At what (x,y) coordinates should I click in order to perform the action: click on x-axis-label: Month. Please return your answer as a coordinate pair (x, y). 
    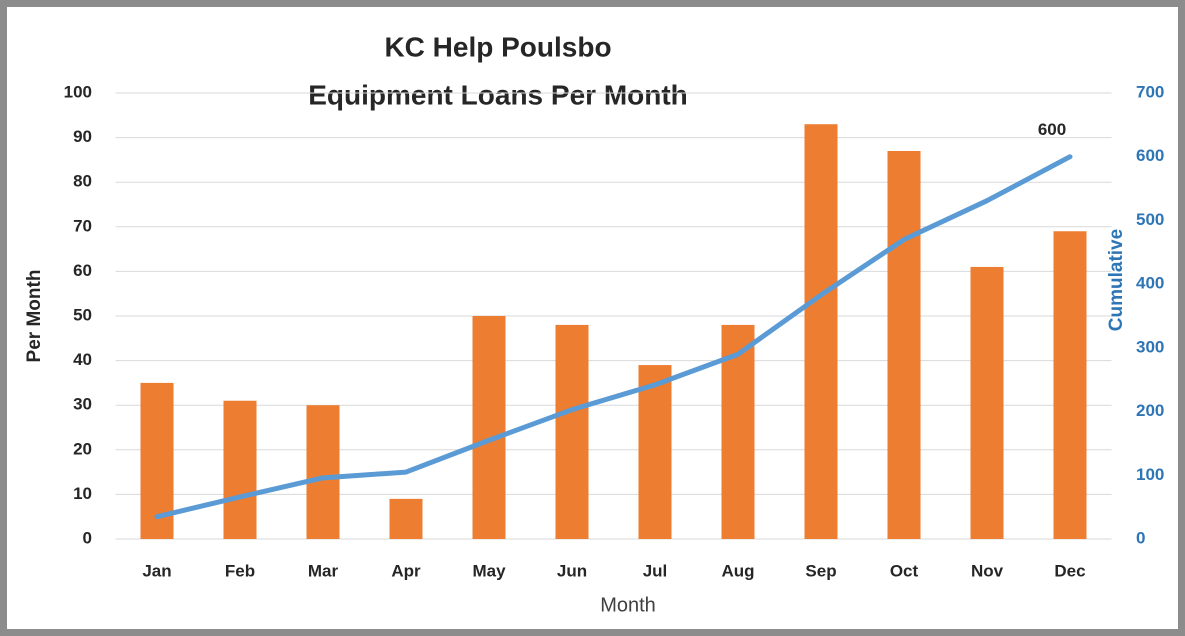
    Looking at the image, I should click on (628, 605).